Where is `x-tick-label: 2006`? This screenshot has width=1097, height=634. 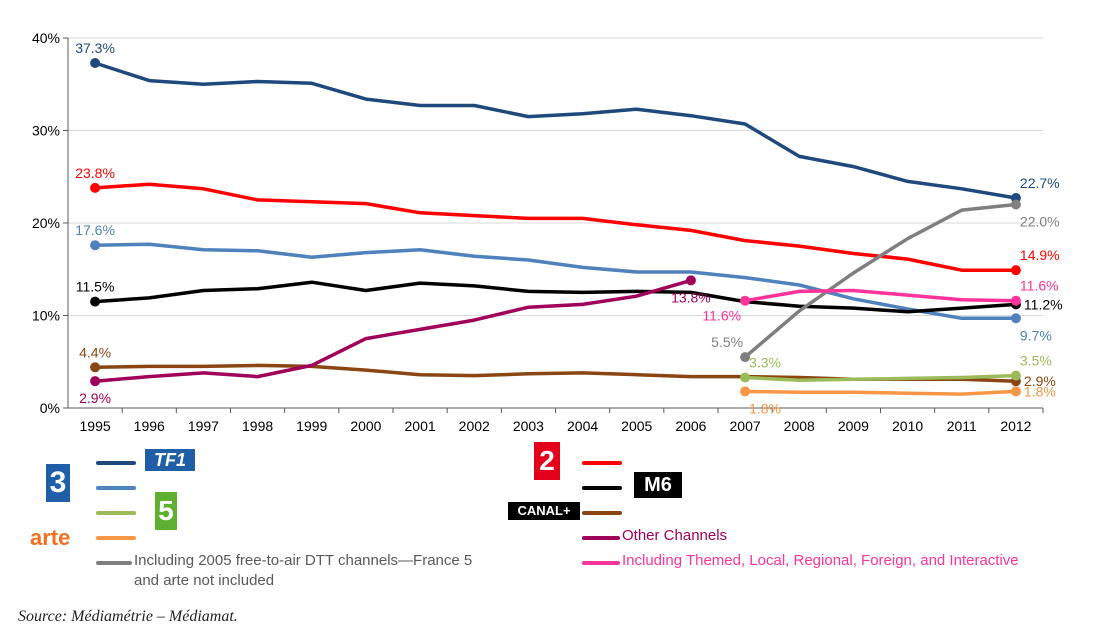
x-tick-label: 2006 is located at coordinates (690, 426).